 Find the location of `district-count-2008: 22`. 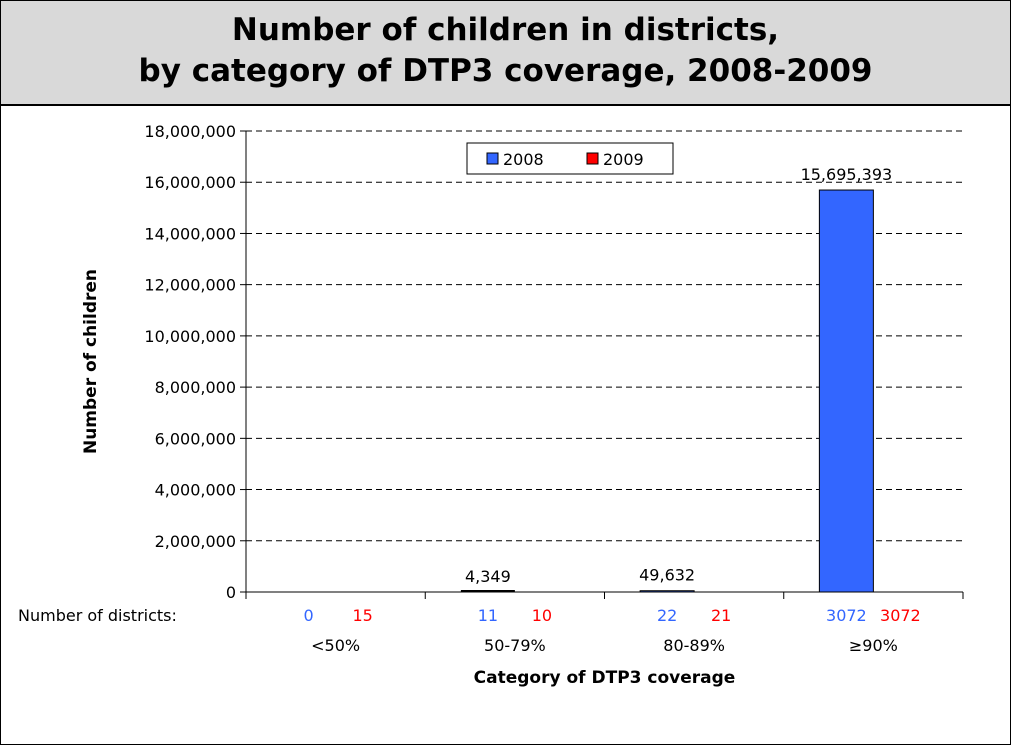

district-count-2008: 22 is located at coordinates (667, 615).